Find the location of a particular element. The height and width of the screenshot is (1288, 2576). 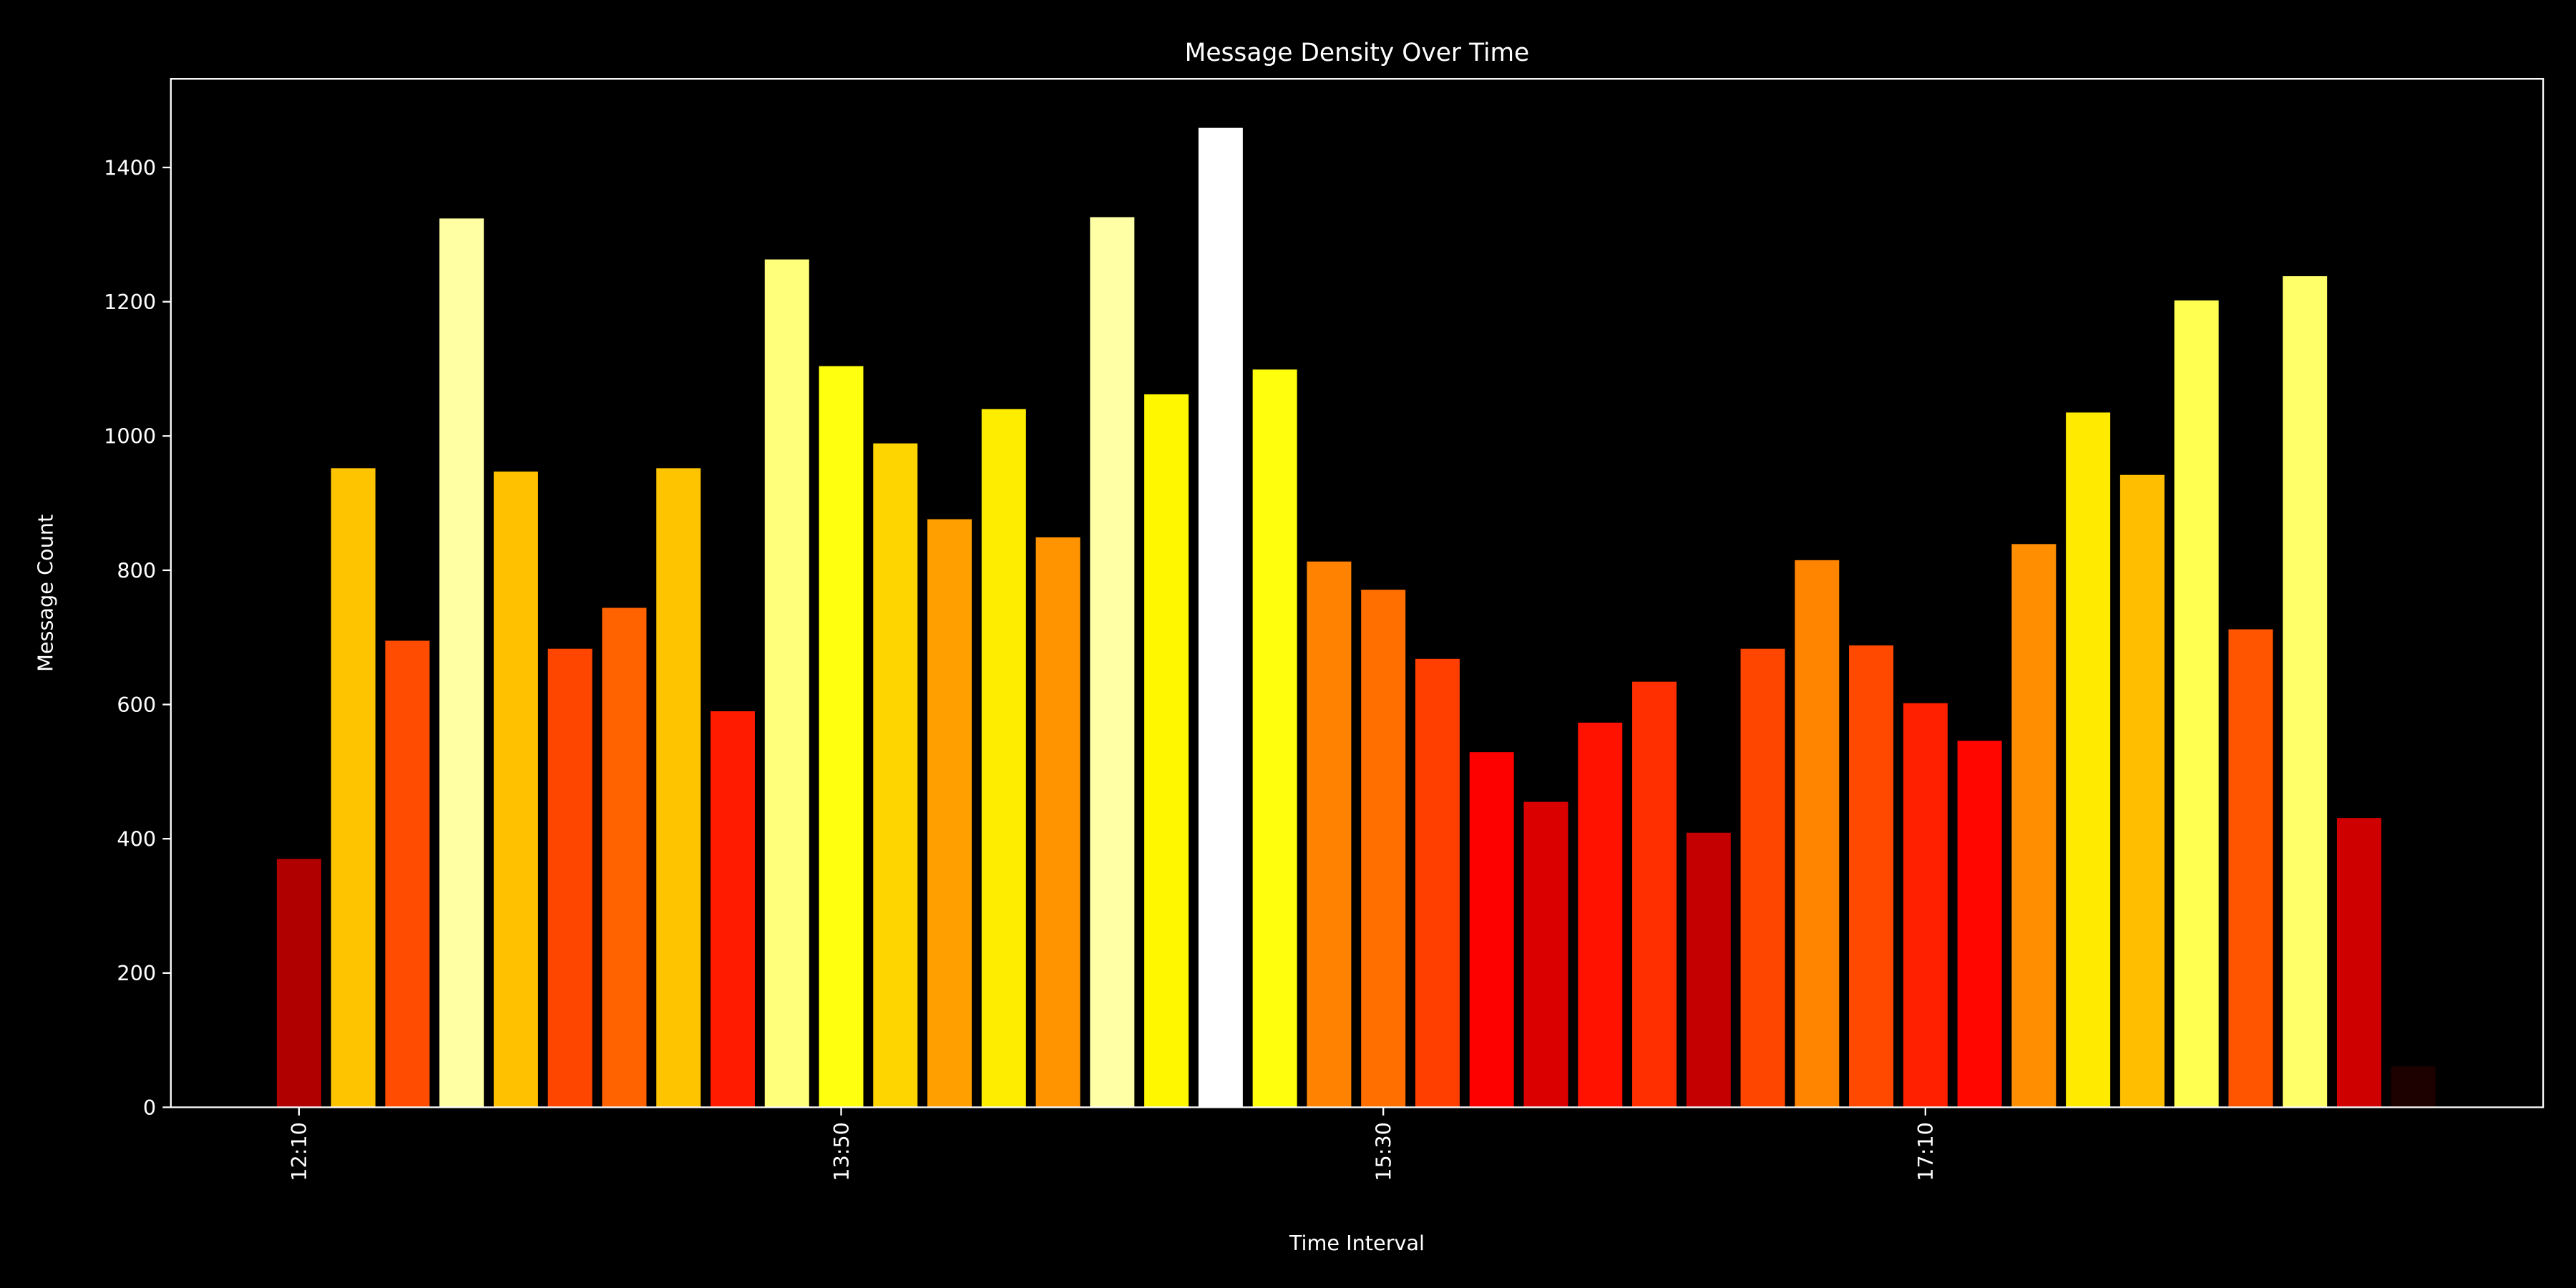

y-tick-label: 1000 is located at coordinates (130, 436).